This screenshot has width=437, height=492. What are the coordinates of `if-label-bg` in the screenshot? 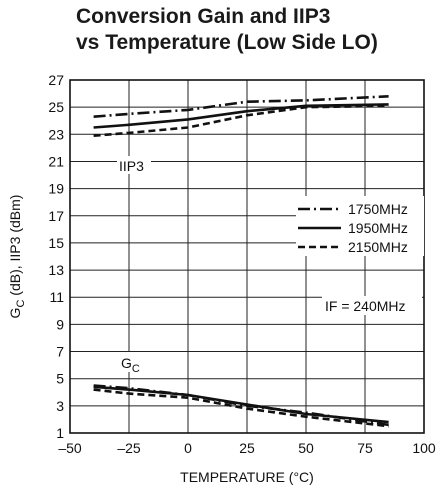 It's located at (372, 305).